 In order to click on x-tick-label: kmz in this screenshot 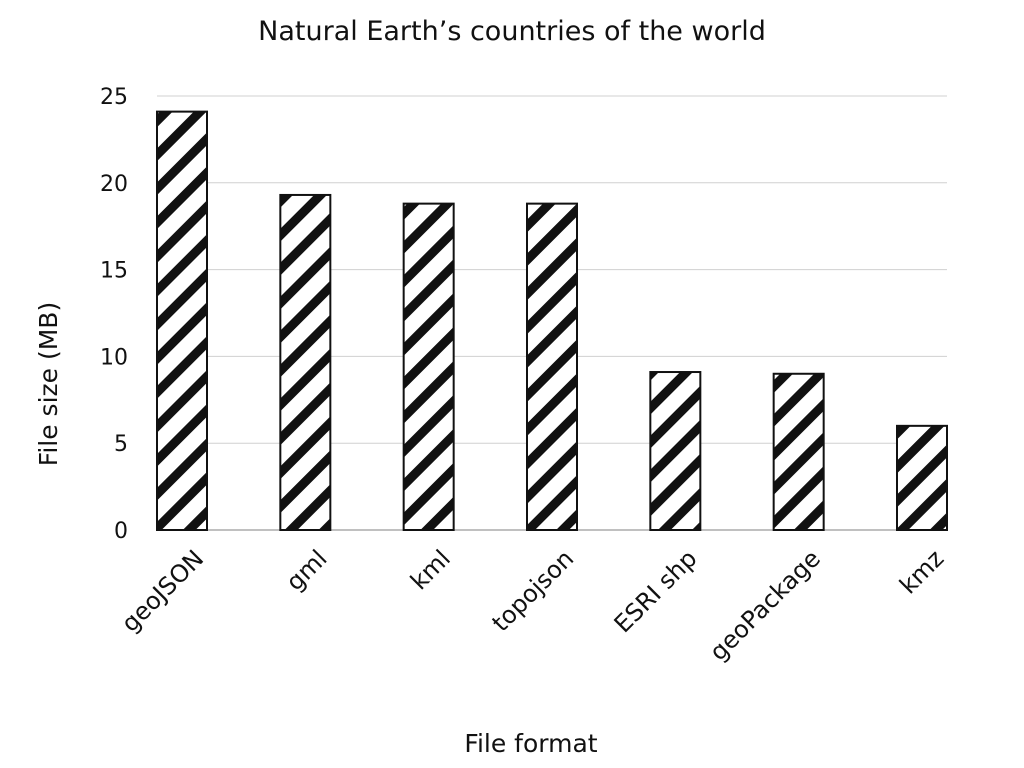, I will do `click(921, 571)`.